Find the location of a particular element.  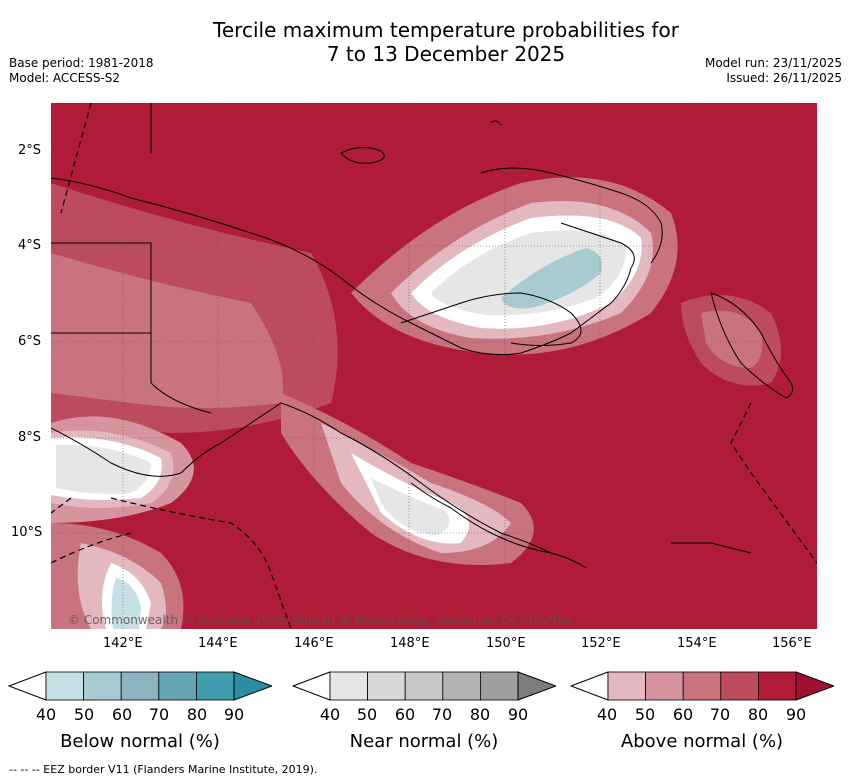

colorbar-below-svg is located at coordinates (140, 686).